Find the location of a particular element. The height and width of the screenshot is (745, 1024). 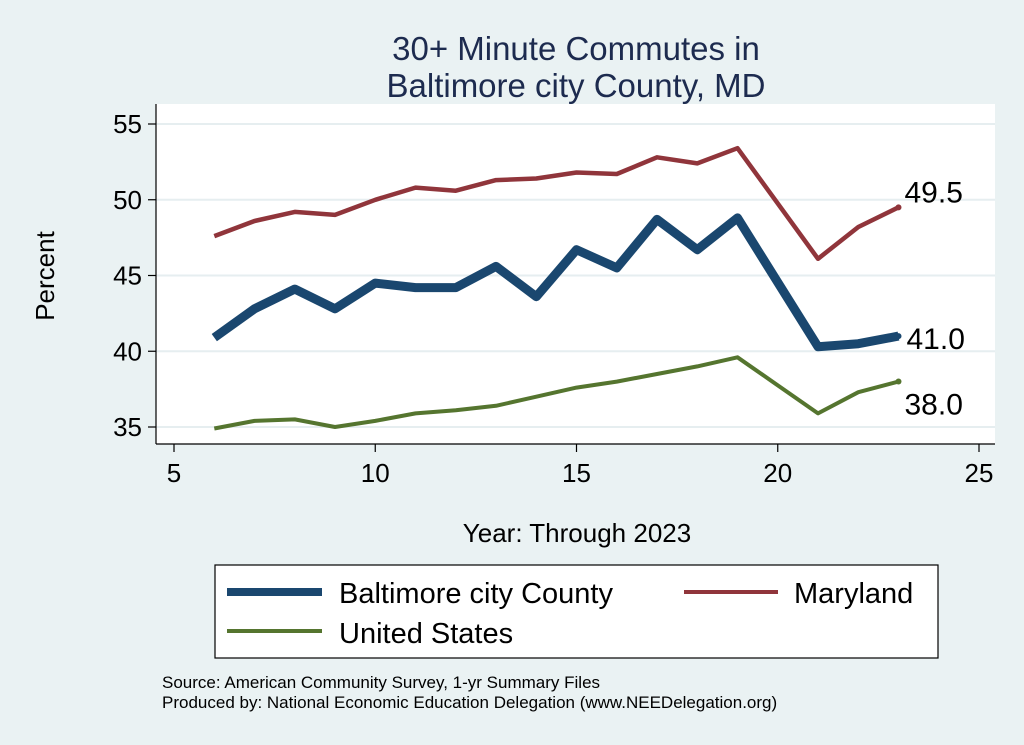

baltimore-city-county-line is located at coordinates (555, 282).